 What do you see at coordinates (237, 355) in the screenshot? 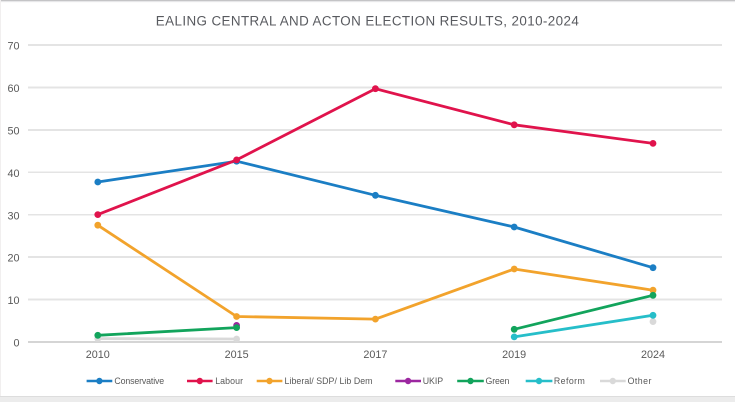
I see `svg-text: 2015` at bounding box center [237, 355].